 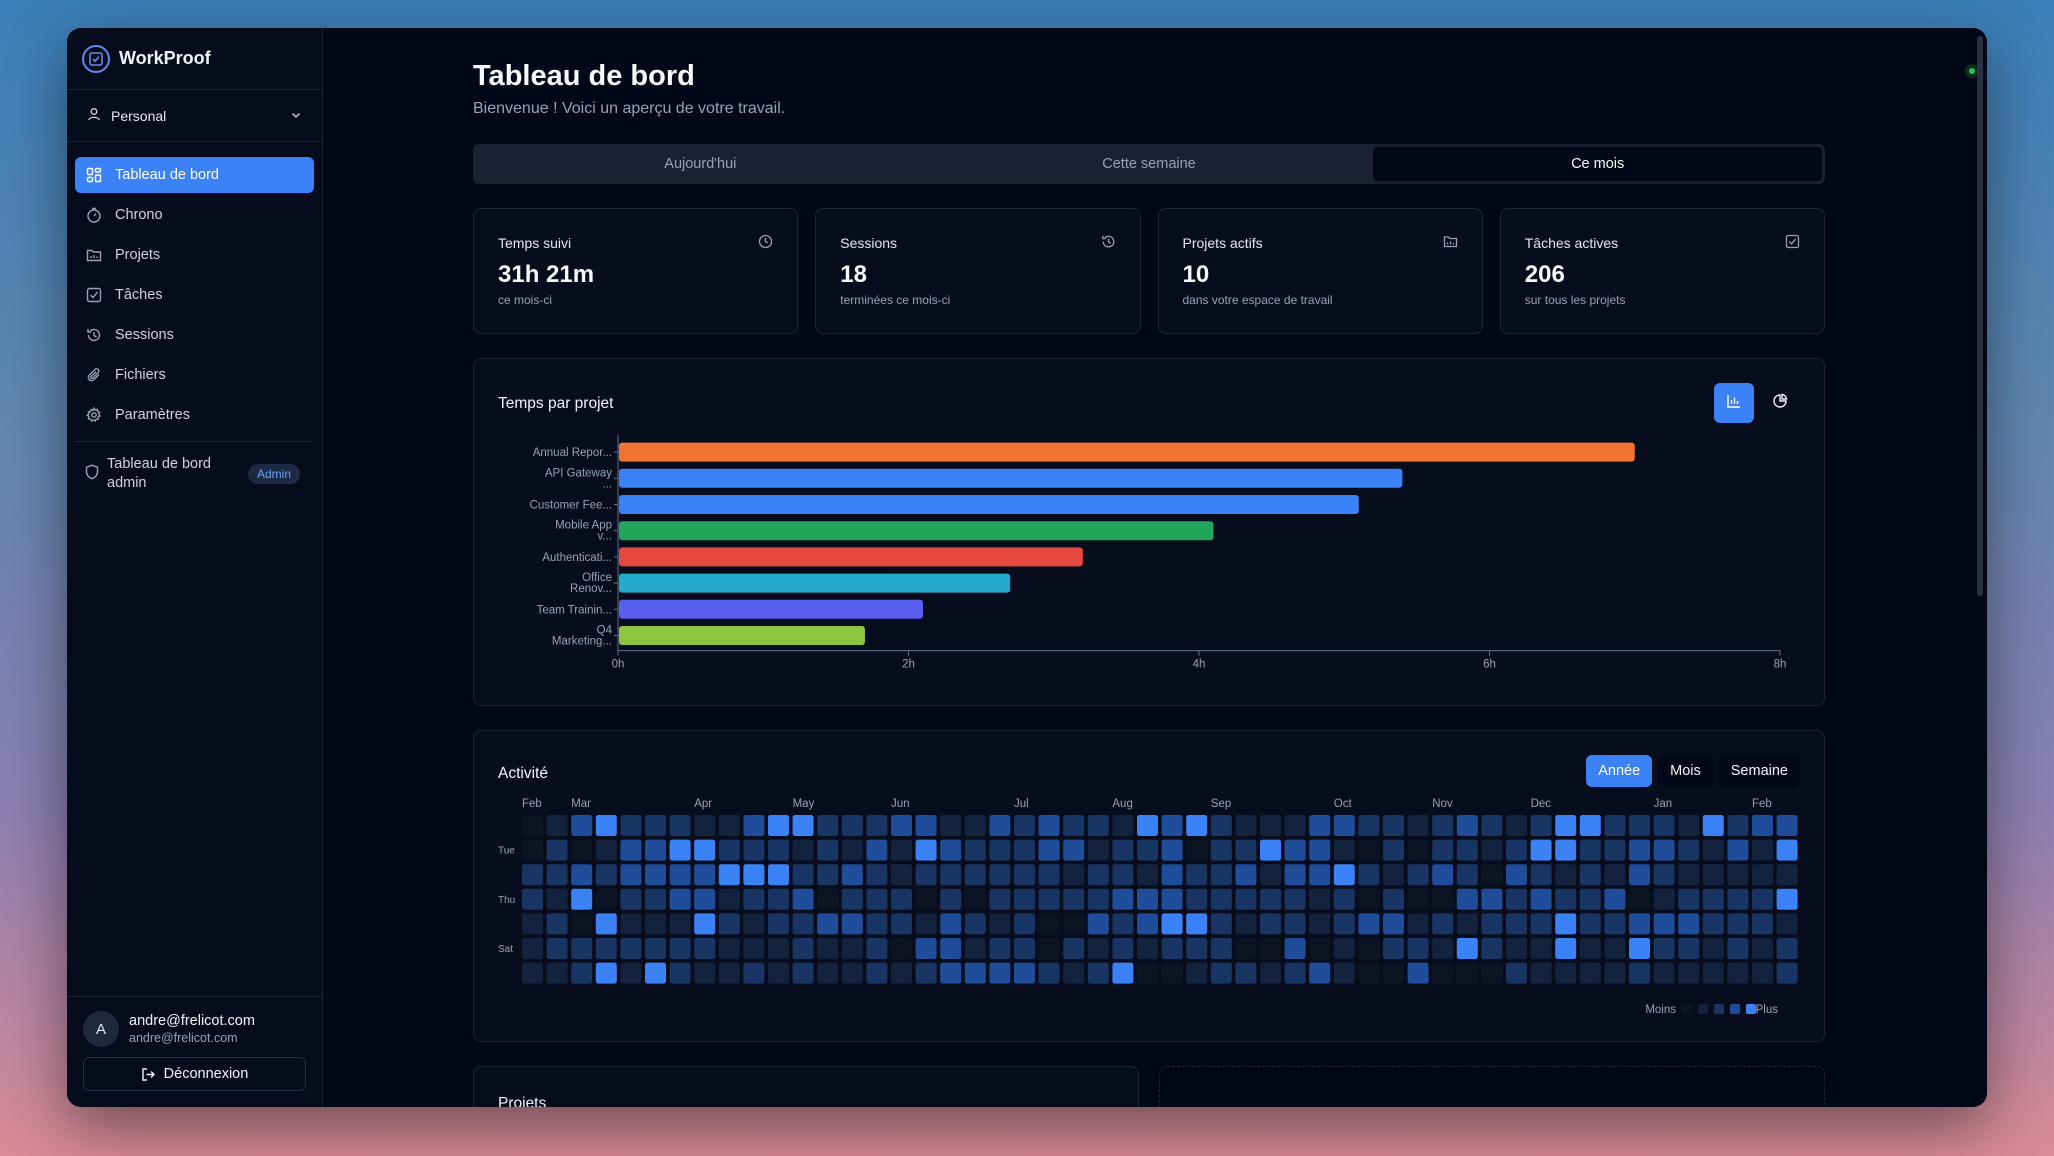 What do you see at coordinates (1619, 771) in the screenshot?
I see `period-year-button: Année` at bounding box center [1619, 771].